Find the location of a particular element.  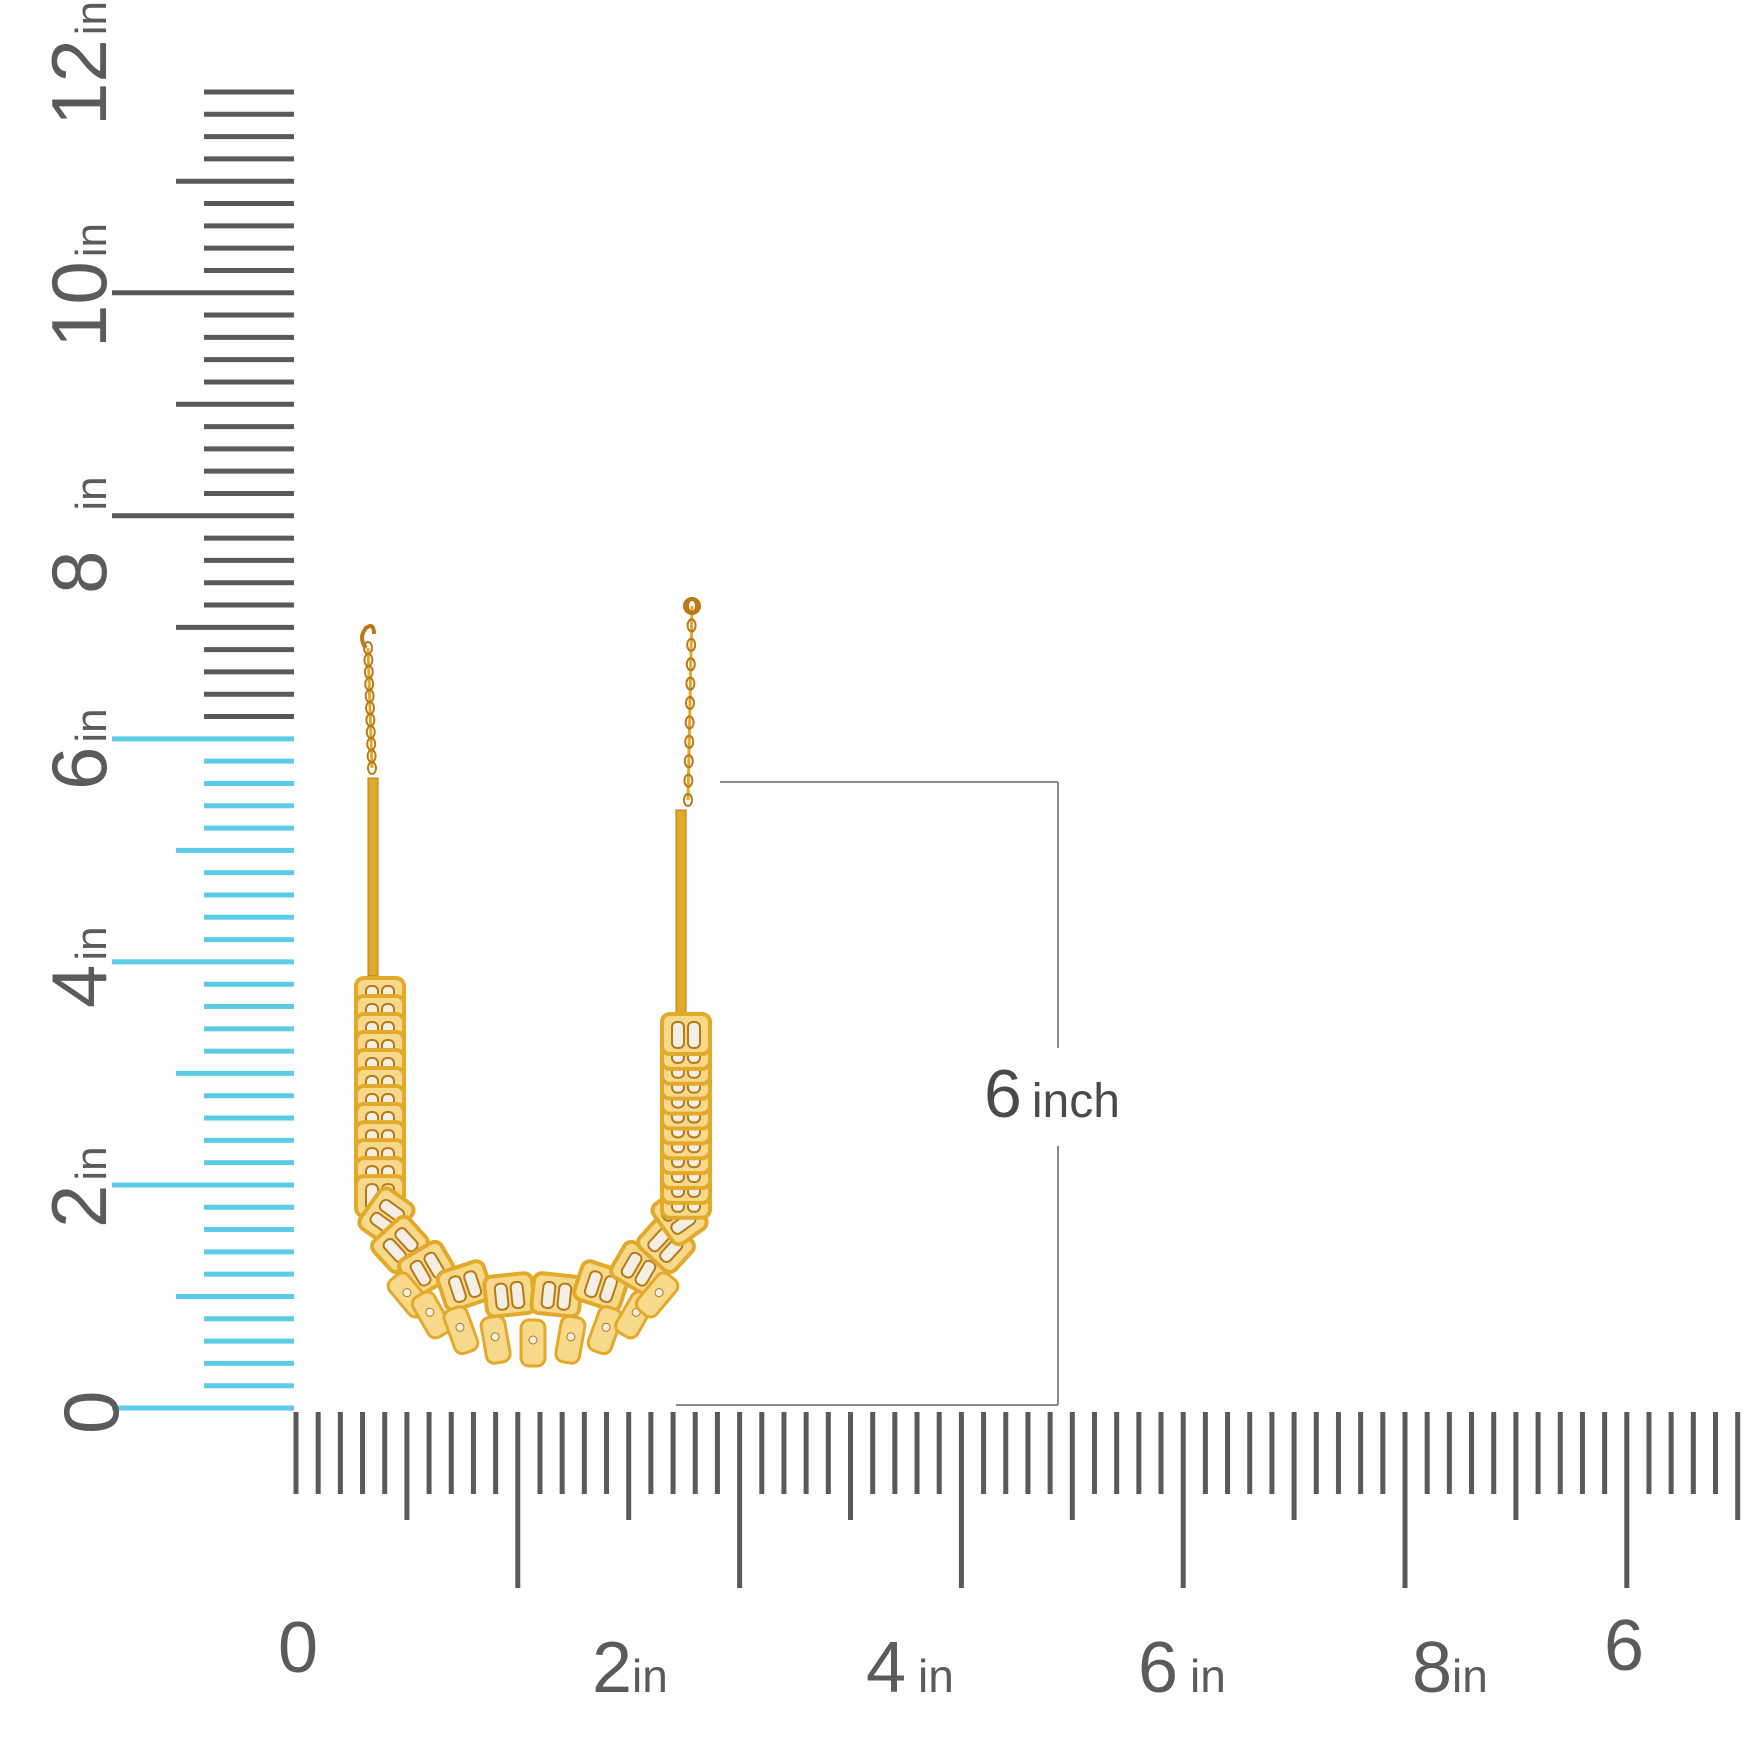

vertical-label-4: 4in is located at coordinates (79, 967).